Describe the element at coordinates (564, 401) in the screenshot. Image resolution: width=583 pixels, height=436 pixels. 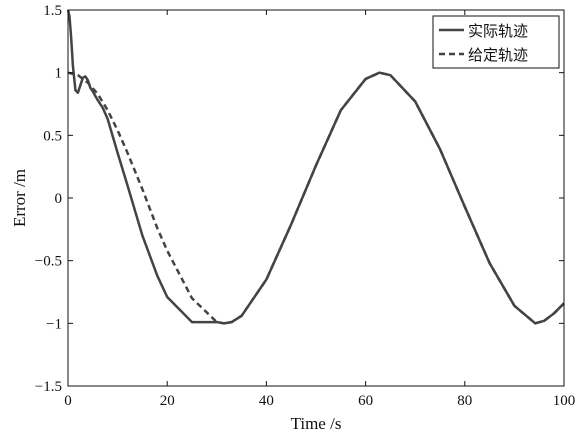
I see `x-tick-label: 100` at that location.